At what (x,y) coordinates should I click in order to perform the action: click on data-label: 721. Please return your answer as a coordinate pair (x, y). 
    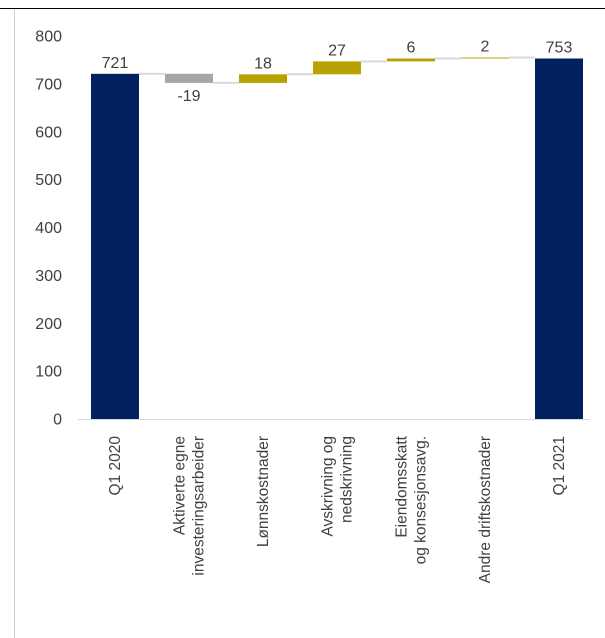
    Looking at the image, I should click on (115, 63).